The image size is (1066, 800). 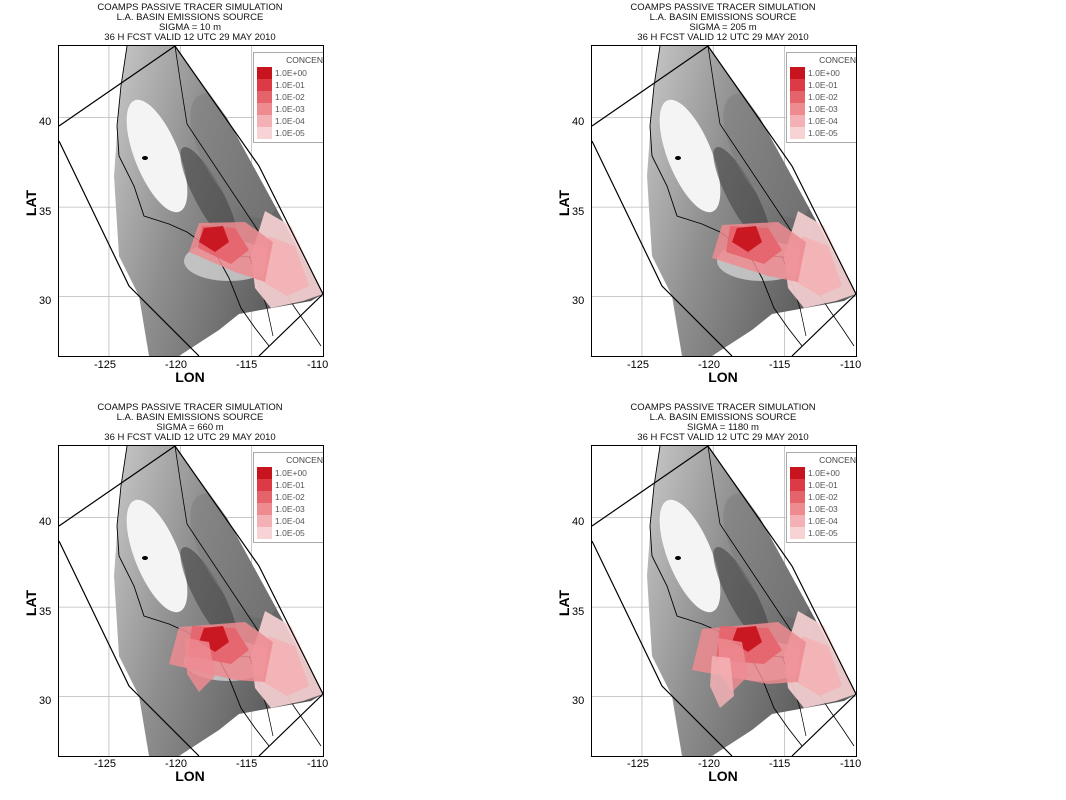 I want to click on x-tick-label: -125, so click(x=638, y=365).